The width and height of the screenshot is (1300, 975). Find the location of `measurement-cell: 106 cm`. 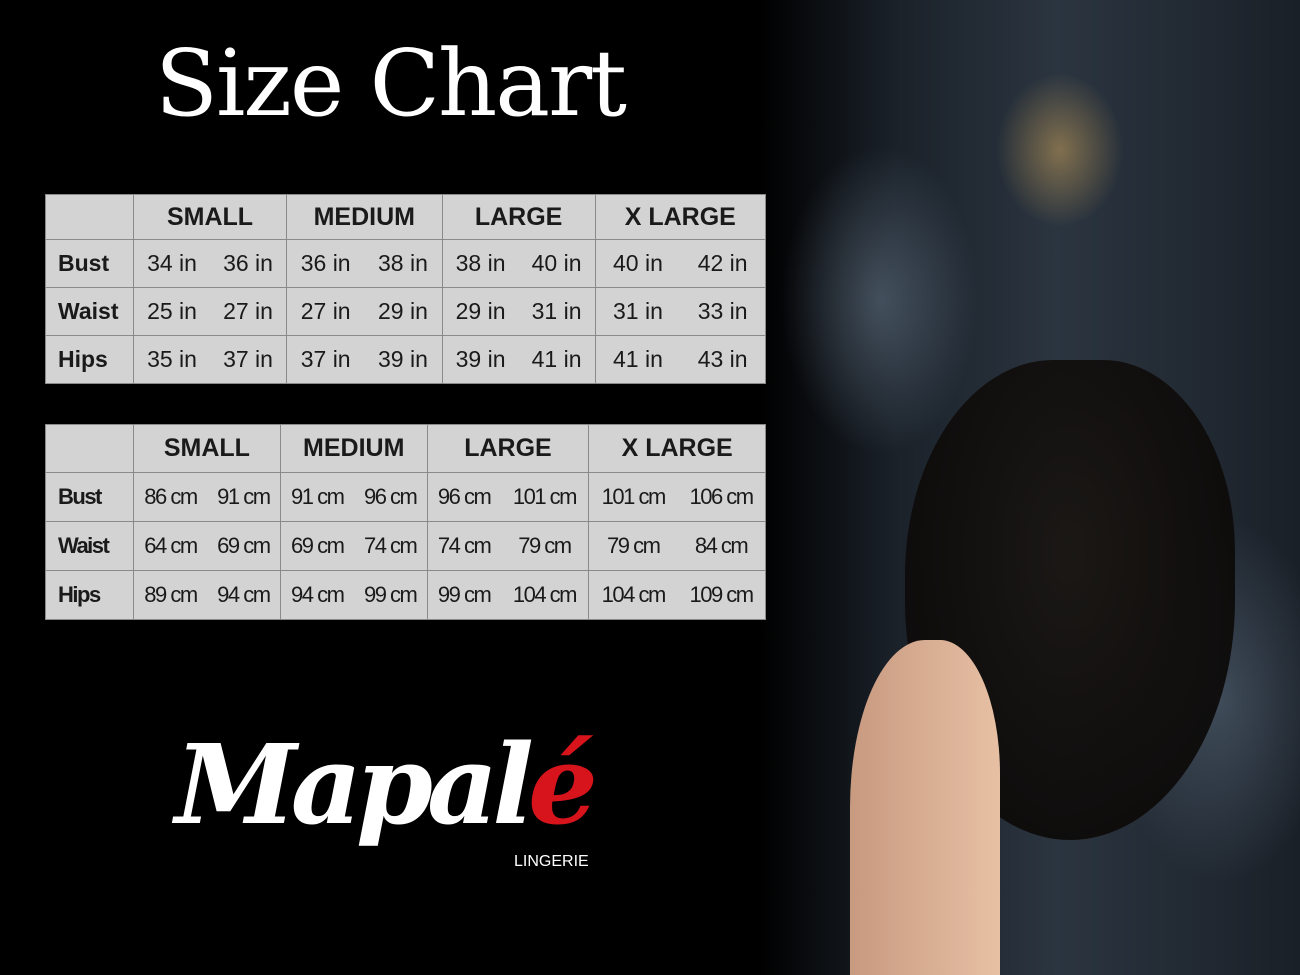

measurement-cell: 106 cm is located at coordinates (722, 497).